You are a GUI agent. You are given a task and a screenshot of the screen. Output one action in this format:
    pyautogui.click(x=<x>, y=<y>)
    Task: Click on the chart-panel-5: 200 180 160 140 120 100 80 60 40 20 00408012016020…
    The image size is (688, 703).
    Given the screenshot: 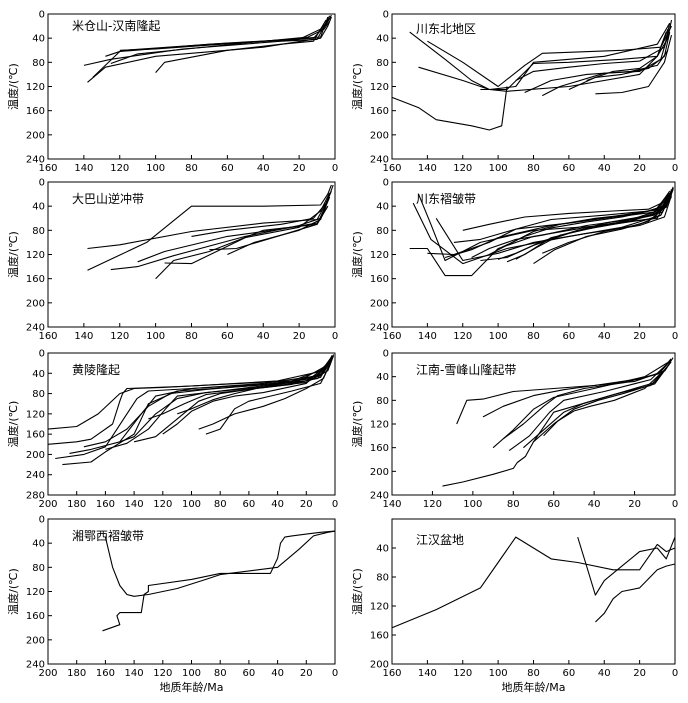 What is the action you would take?
    pyautogui.click(x=172, y=430)
    